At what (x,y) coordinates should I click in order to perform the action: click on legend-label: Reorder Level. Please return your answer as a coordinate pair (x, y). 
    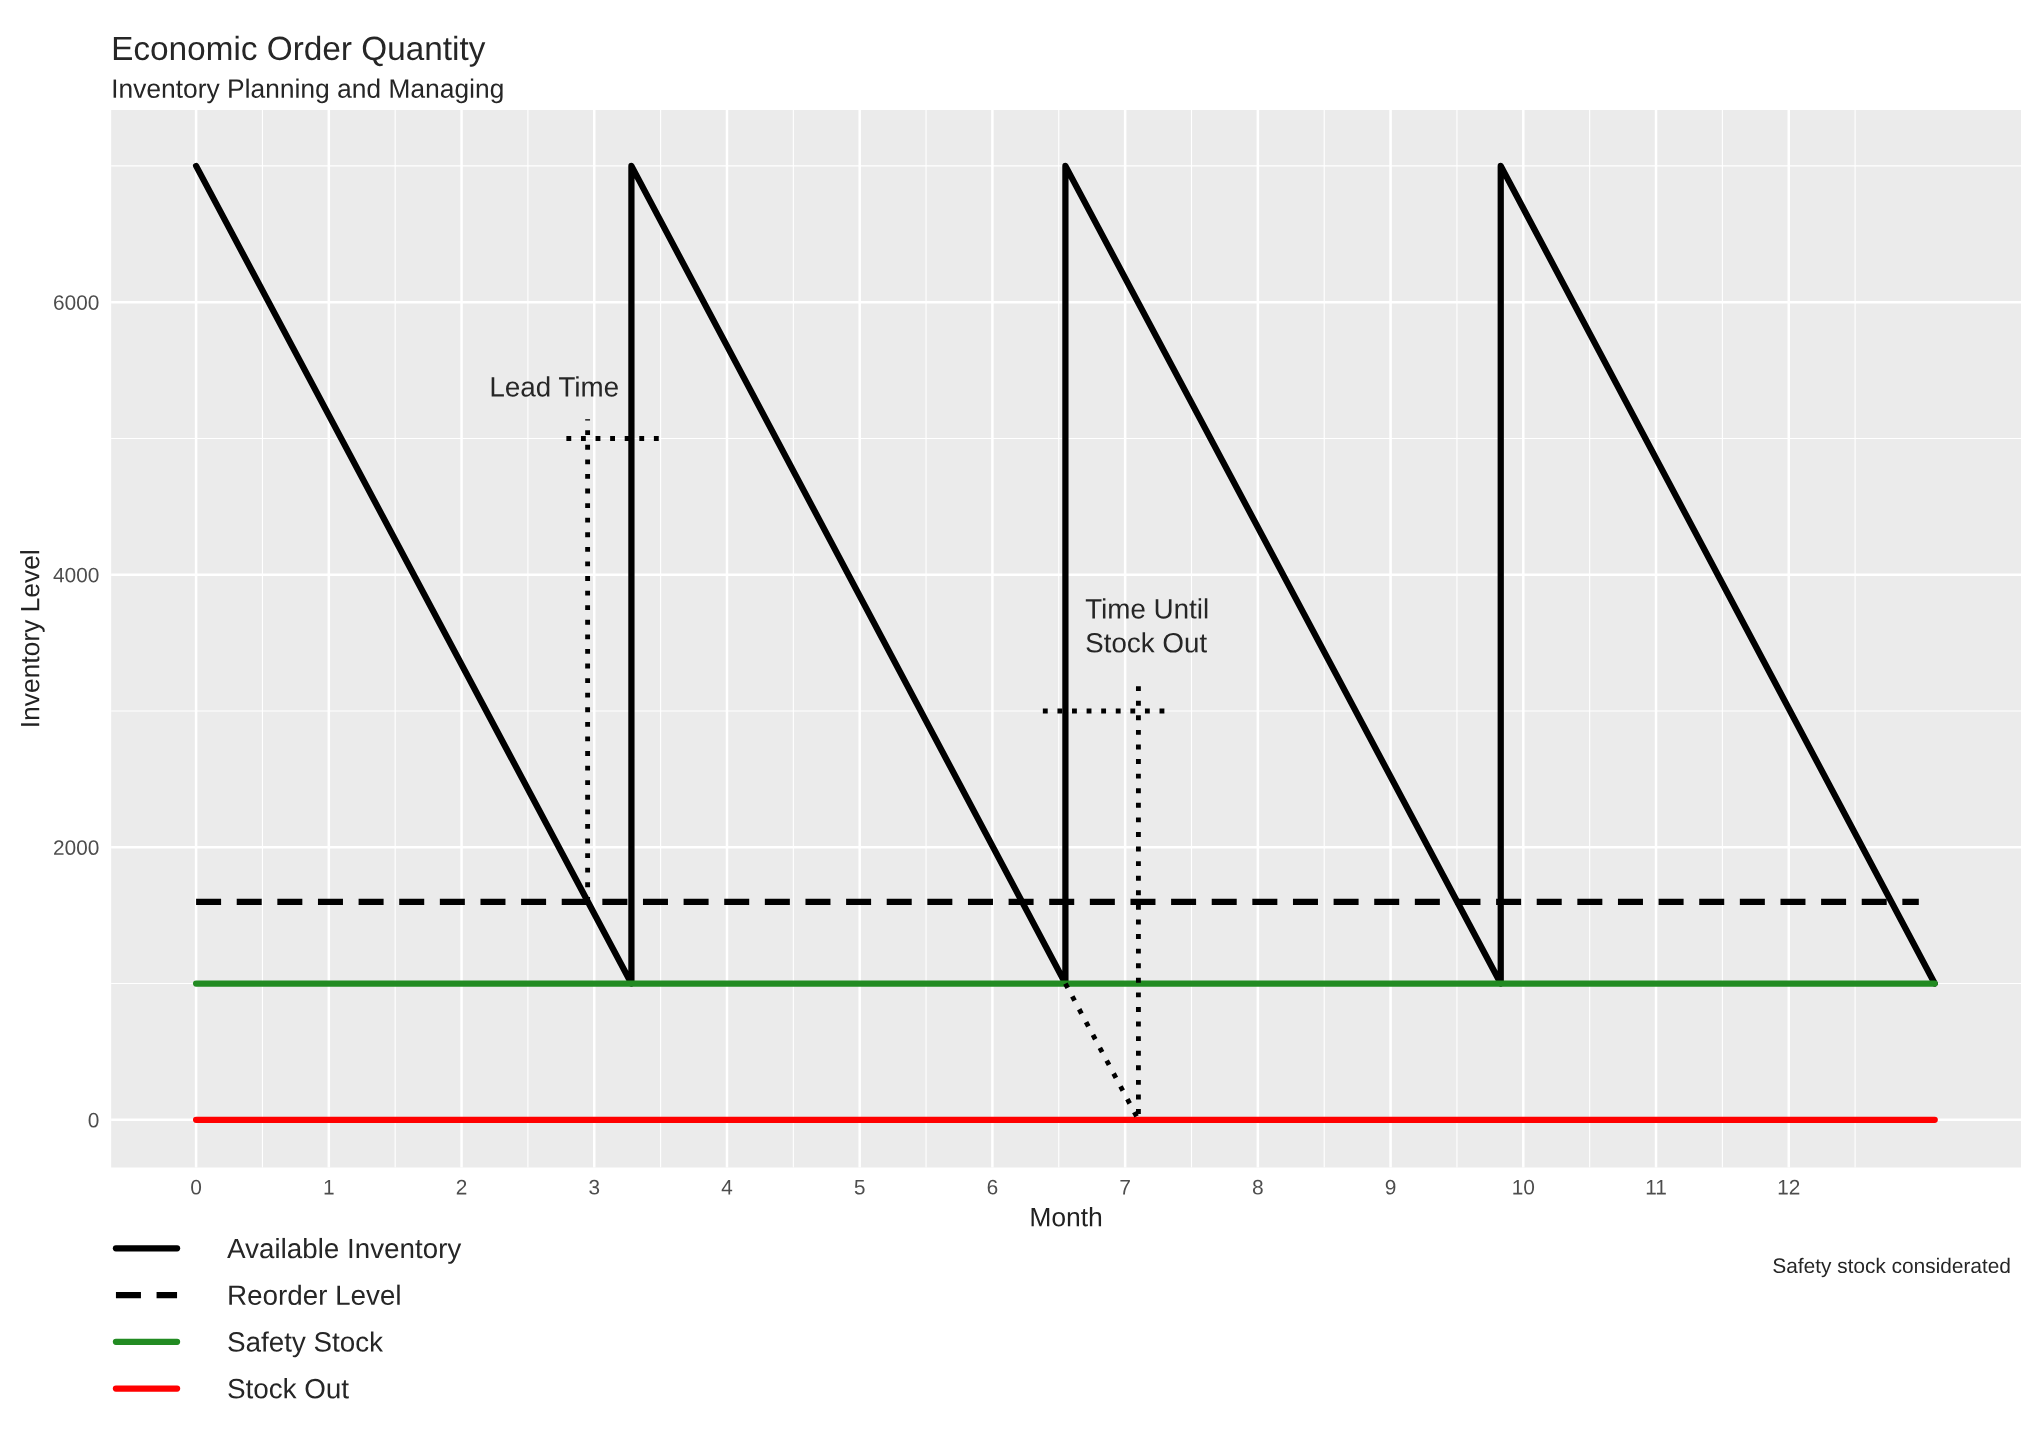
    Looking at the image, I should click on (314, 1295).